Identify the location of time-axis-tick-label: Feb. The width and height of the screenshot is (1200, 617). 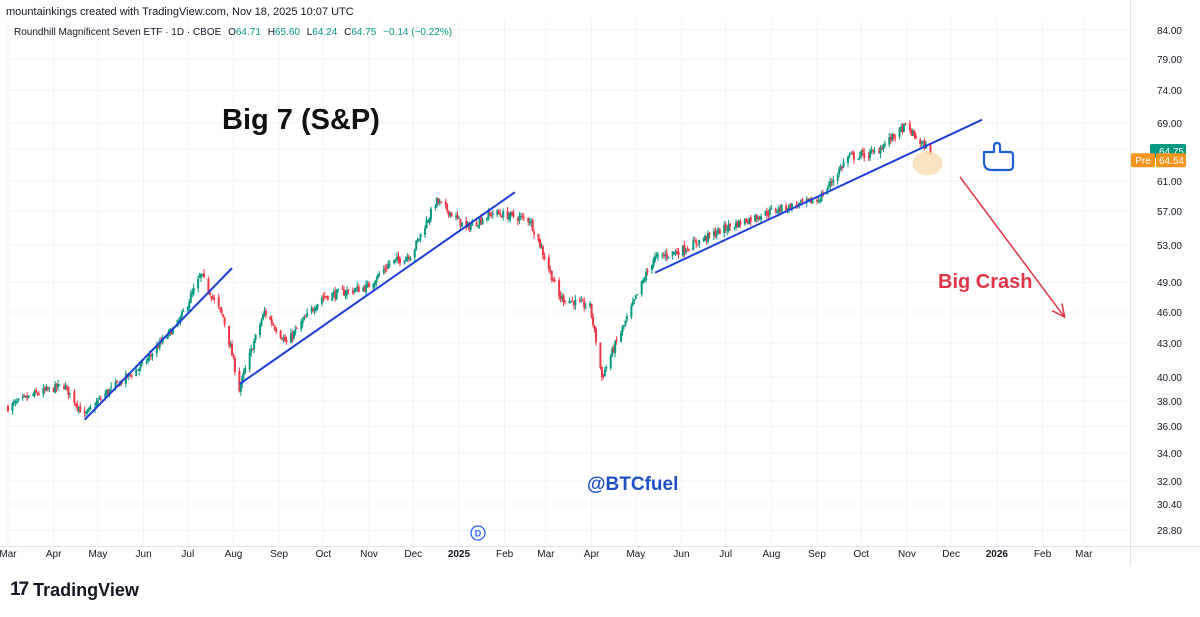
(1043, 554).